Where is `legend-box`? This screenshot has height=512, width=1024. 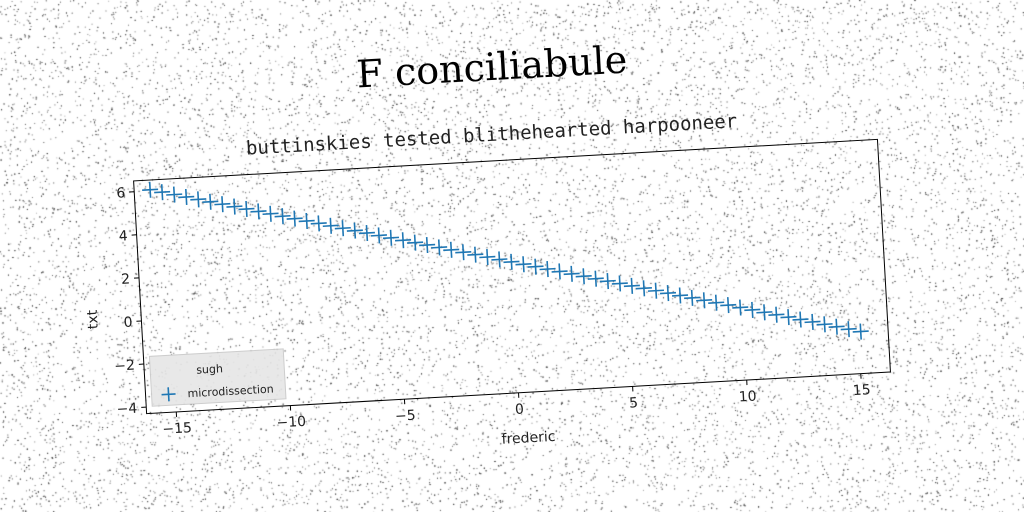
legend-box is located at coordinates (217, 377).